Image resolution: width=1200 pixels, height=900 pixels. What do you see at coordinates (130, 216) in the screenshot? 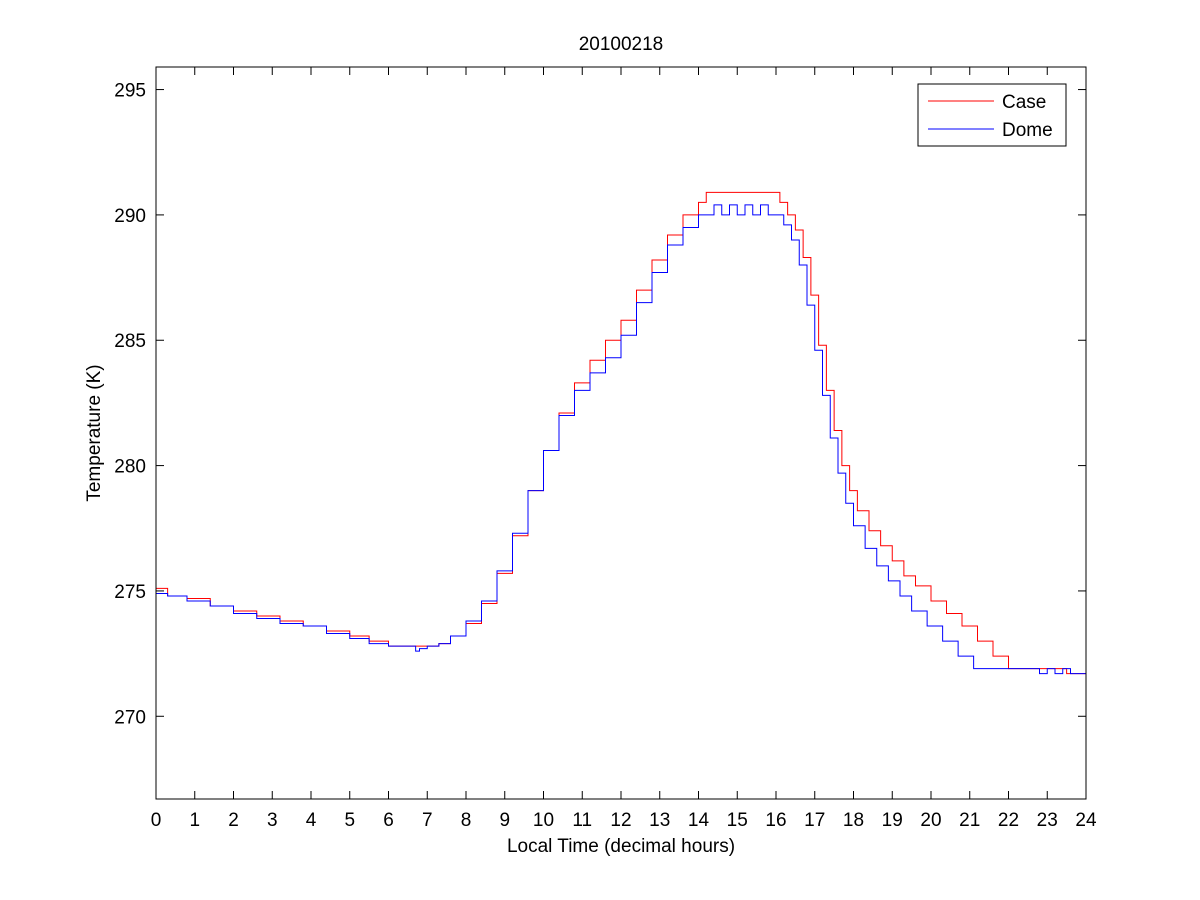
I see `y-tick-label: 290` at bounding box center [130, 216].